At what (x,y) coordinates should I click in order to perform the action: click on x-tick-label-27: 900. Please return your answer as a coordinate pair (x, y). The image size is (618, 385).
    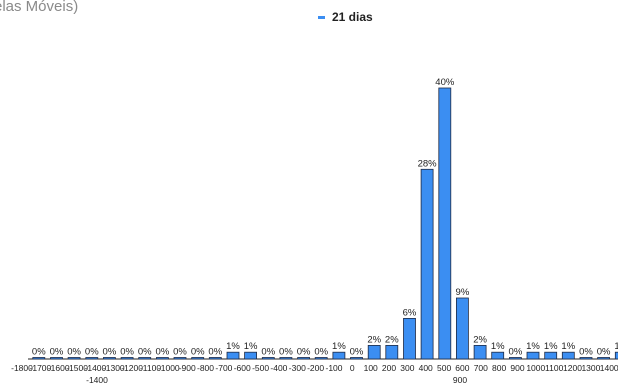
    Looking at the image, I should click on (517, 368).